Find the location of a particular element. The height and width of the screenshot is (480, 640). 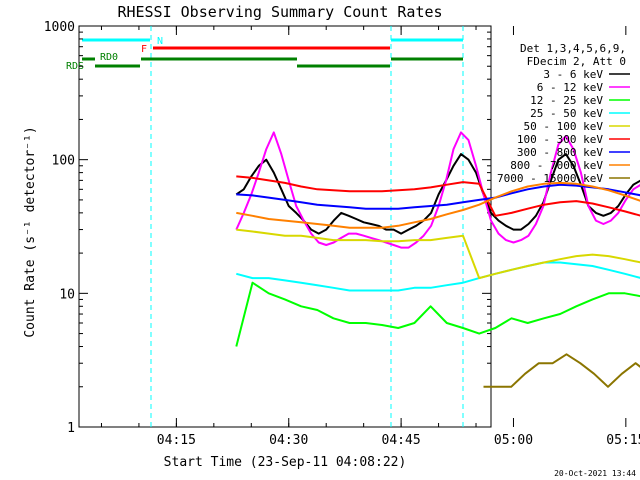

series-line-7000-15000kev is located at coordinates (561, 370).